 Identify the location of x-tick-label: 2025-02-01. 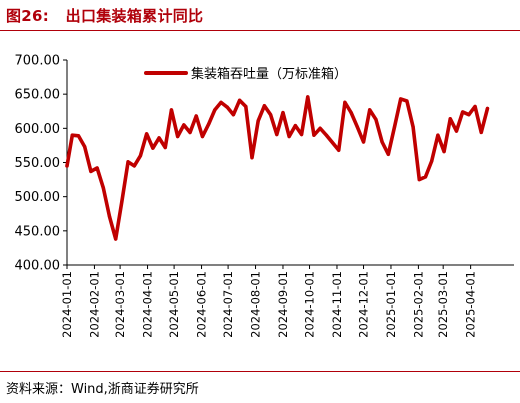
(418, 304).